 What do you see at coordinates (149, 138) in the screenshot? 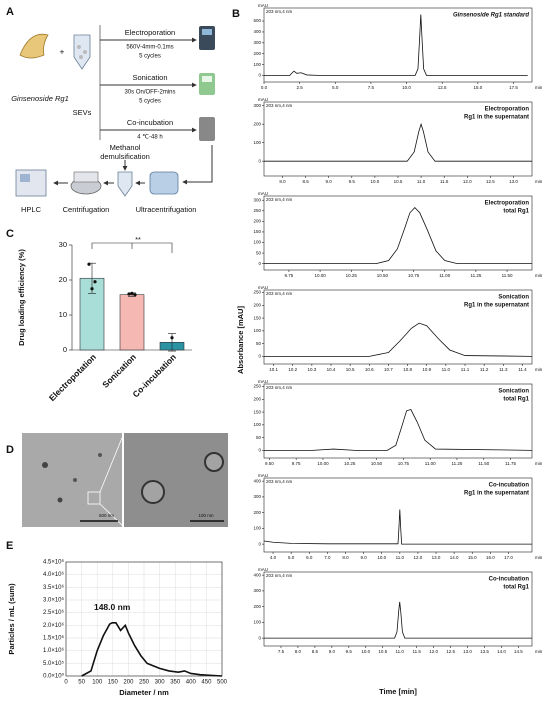
I see `method-detail: 4 ℃-48 h` at bounding box center [149, 138].